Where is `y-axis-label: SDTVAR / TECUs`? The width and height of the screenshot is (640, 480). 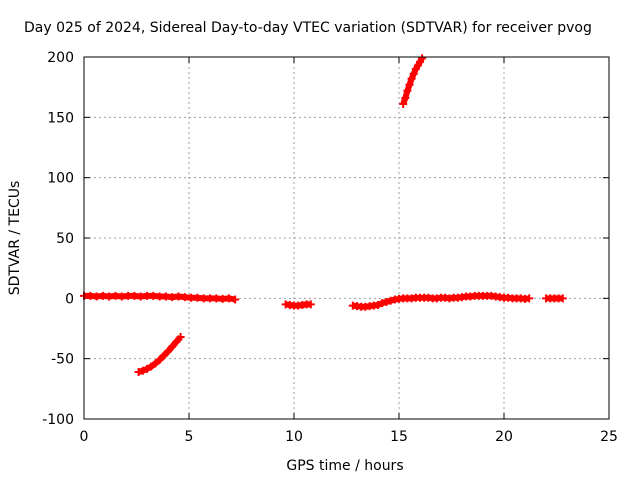 y-axis-label: SDTVAR / TECUs is located at coordinates (15, 238).